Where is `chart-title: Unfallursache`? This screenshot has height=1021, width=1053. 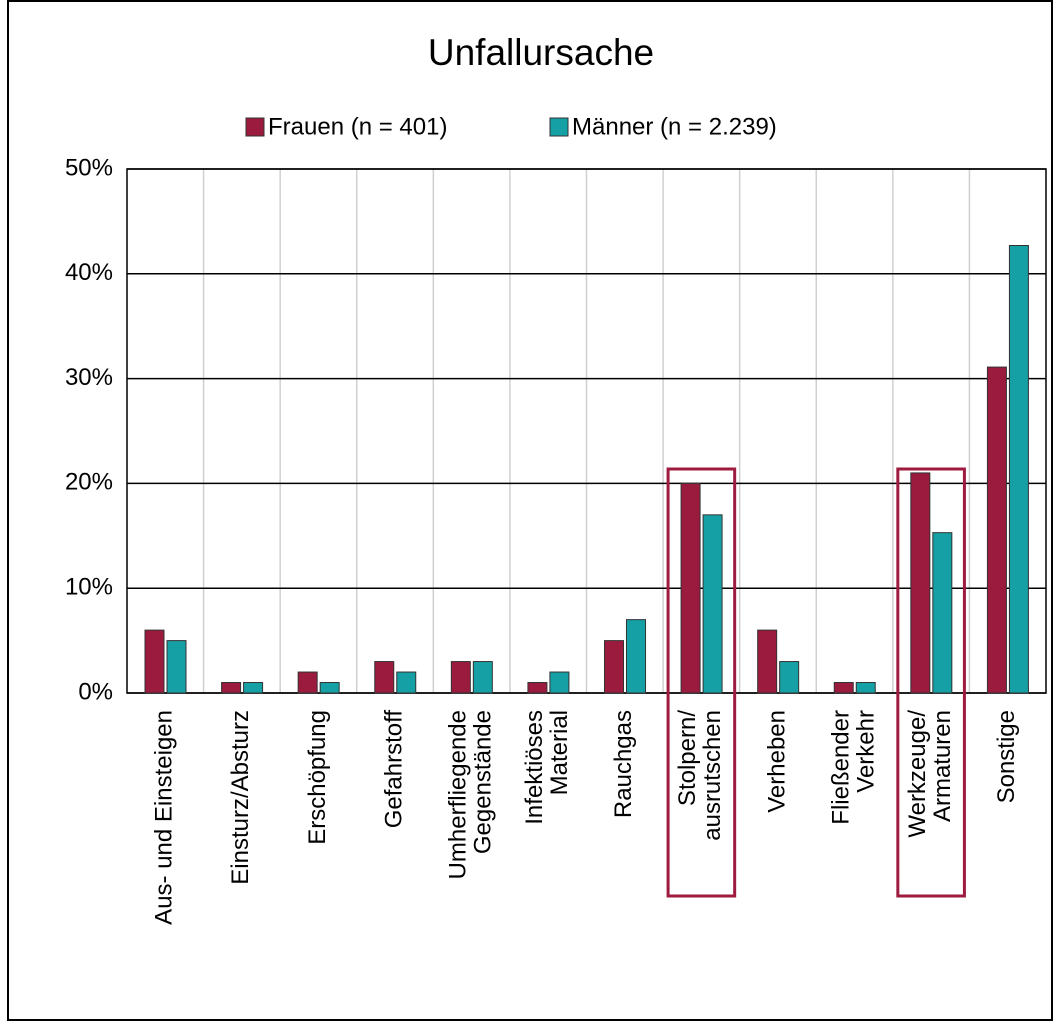
chart-title: Unfallursache is located at coordinates (541, 52).